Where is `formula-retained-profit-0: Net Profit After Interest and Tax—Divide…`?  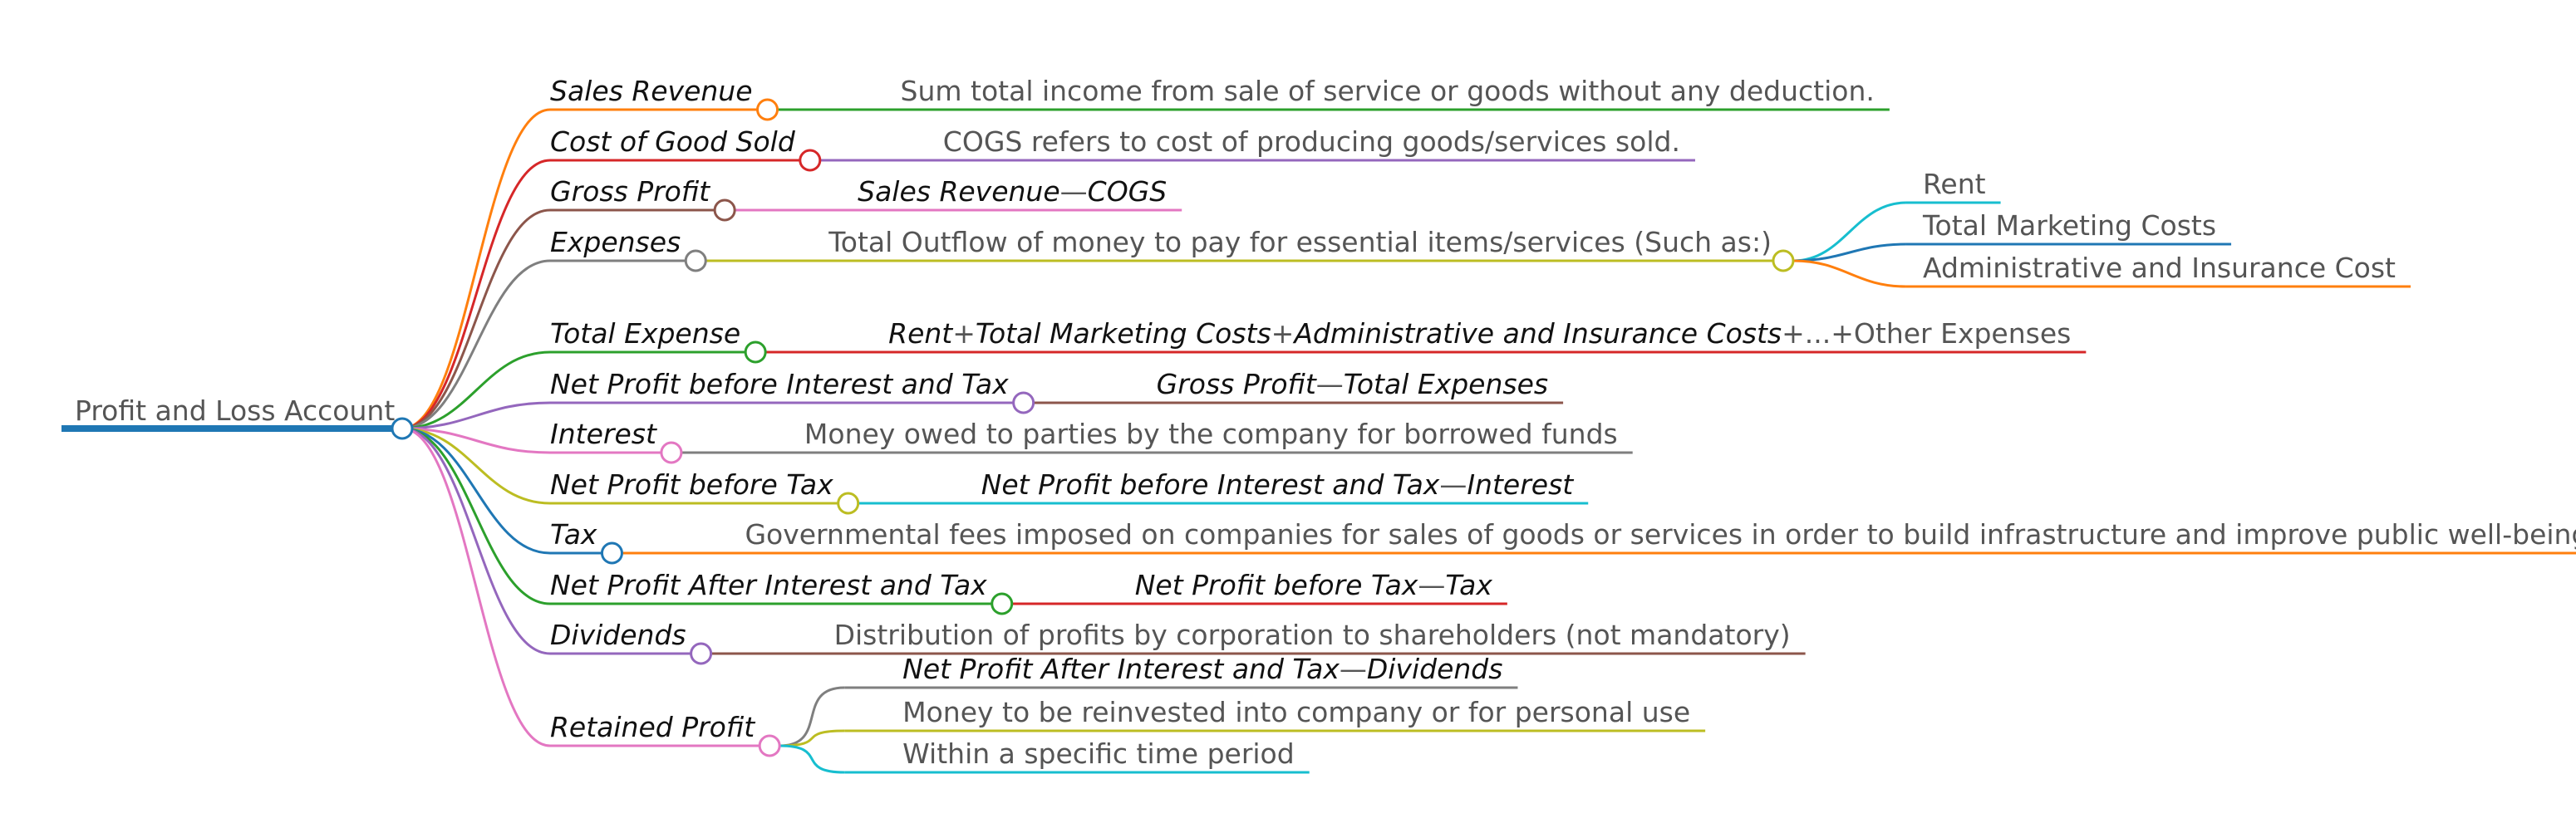 formula-retained-profit-0: Net Profit After Interest and Tax—Divide… is located at coordinates (1202, 669).